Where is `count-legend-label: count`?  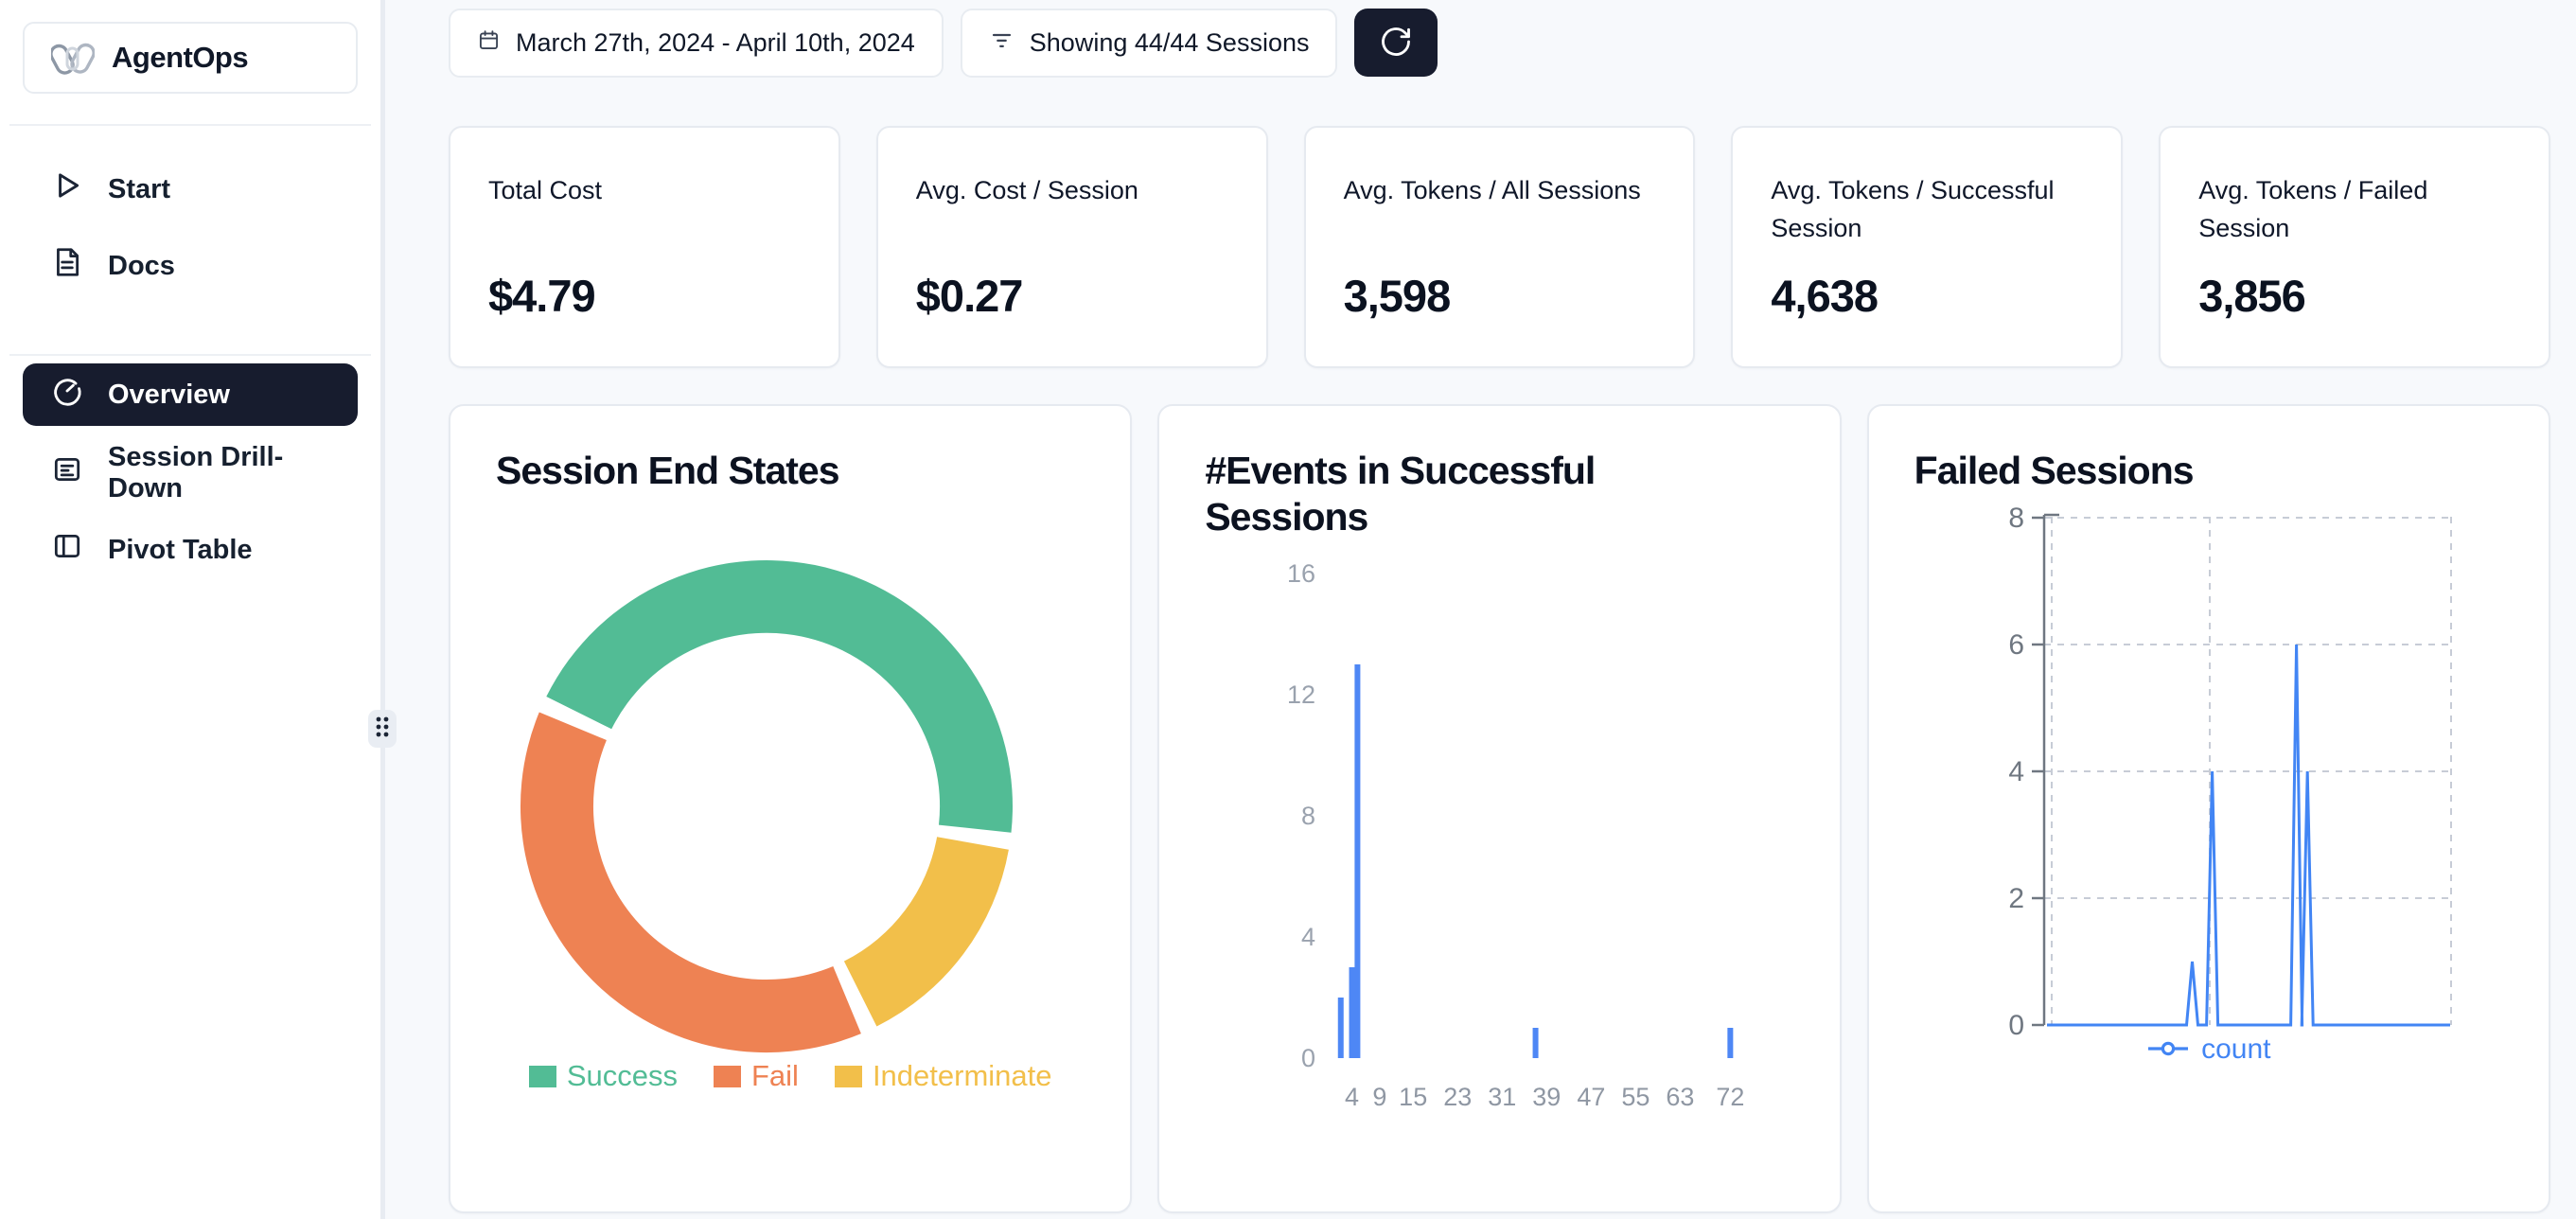 count-legend-label: count is located at coordinates (2236, 1049).